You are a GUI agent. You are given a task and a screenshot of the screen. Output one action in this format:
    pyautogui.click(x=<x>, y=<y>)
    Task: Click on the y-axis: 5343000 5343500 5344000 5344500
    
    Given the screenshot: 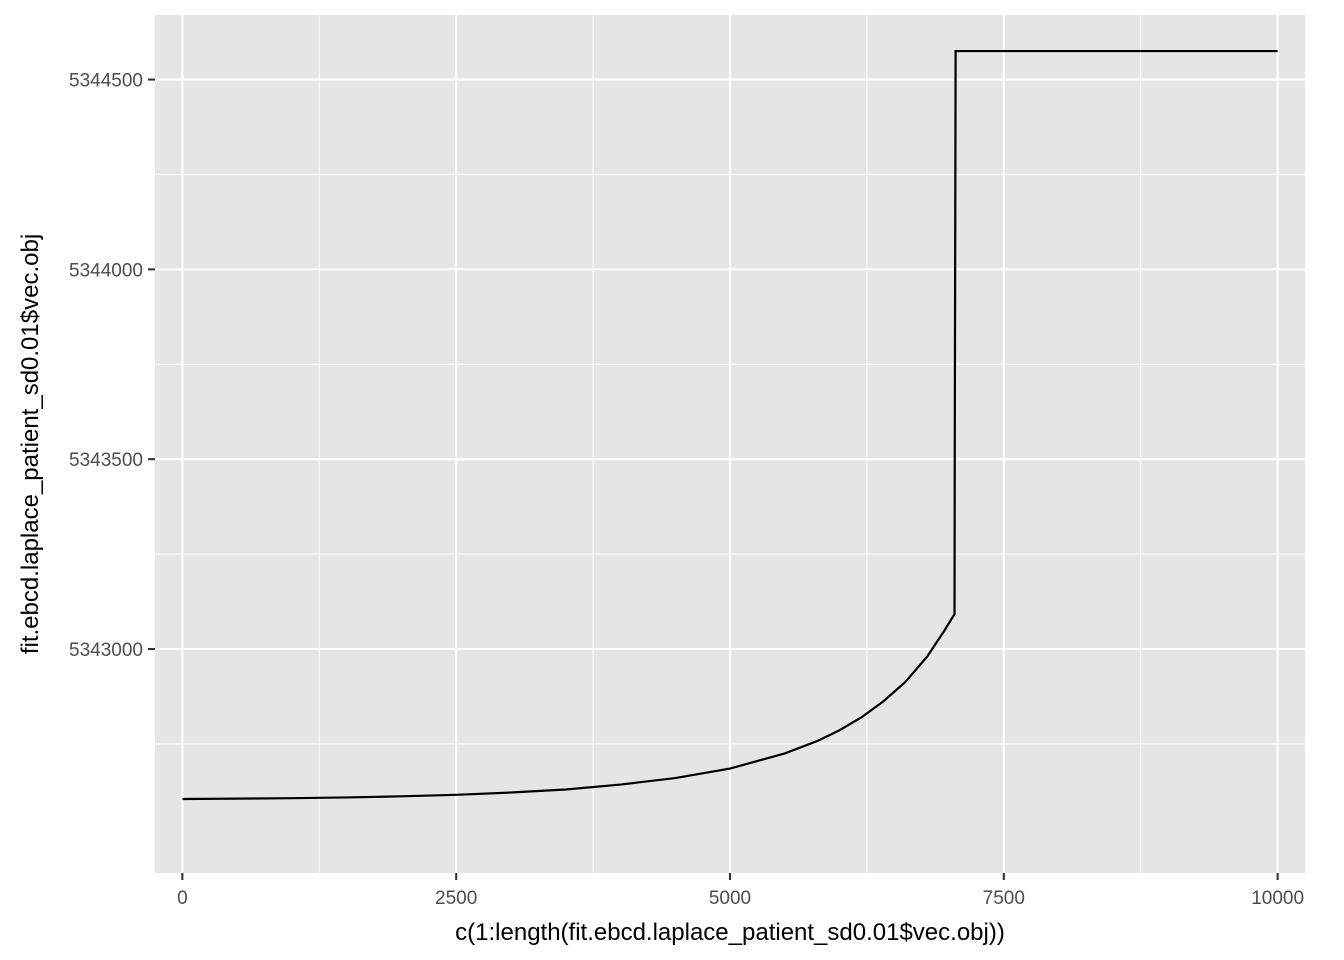 What is the action you would take?
    pyautogui.click(x=112, y=366)
    